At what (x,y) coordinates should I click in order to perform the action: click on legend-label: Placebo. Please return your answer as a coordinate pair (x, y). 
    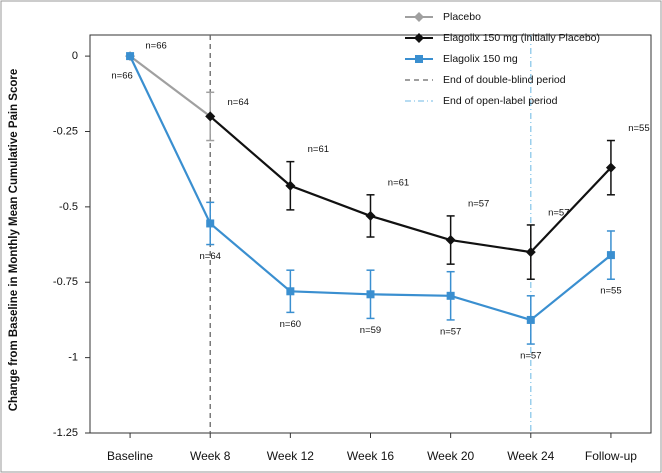
    Looking at the image, I should click on (462, 17).